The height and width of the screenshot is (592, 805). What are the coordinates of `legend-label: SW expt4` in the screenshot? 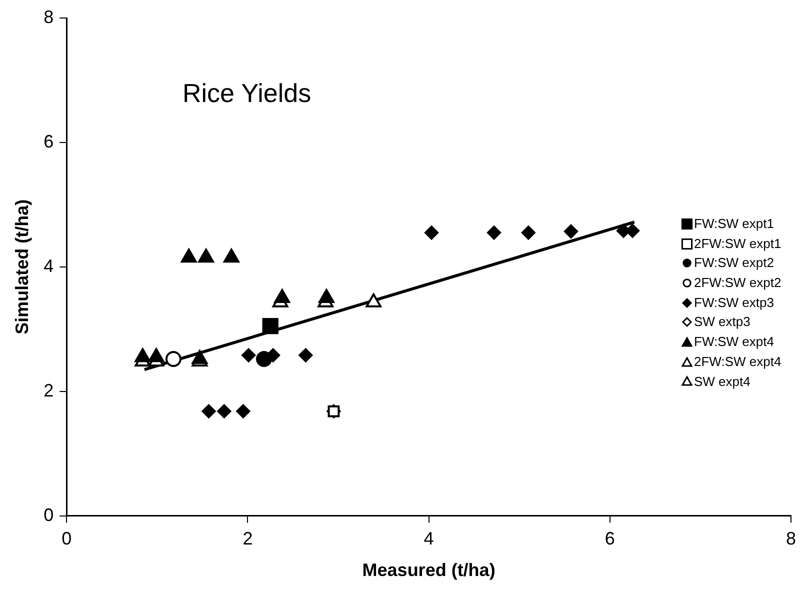 It's located at (722, 381).